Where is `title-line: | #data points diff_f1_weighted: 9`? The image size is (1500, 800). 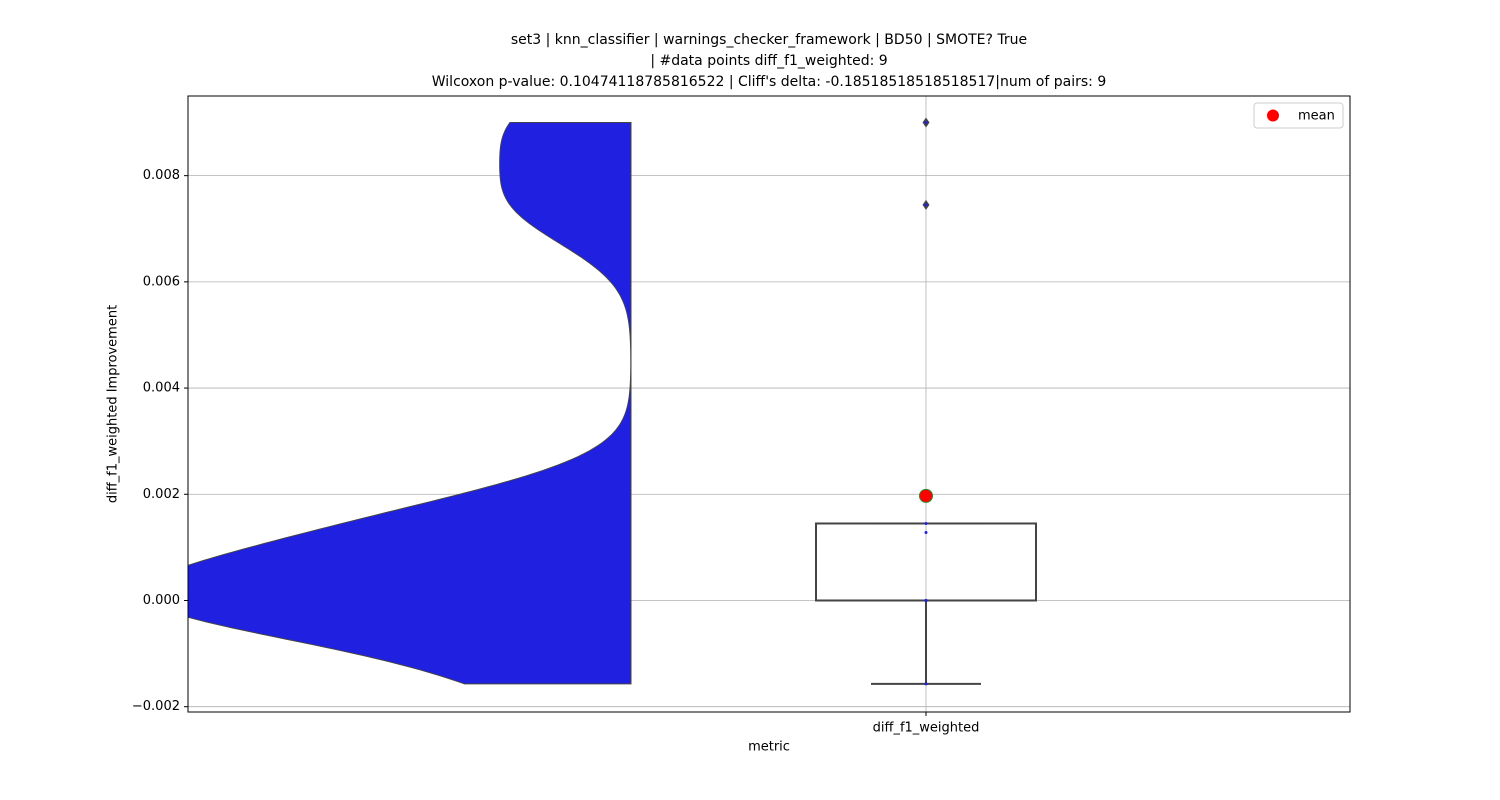
title-line: | #data points diff_f1_weighted: 9 is located at coordinates (768, 61).